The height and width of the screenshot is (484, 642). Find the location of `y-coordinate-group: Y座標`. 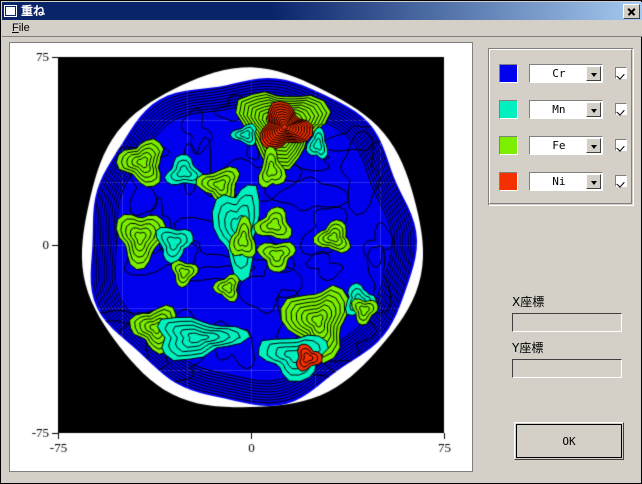

y-coordinate-group: Y座標 is located at coordinates (567, 358).